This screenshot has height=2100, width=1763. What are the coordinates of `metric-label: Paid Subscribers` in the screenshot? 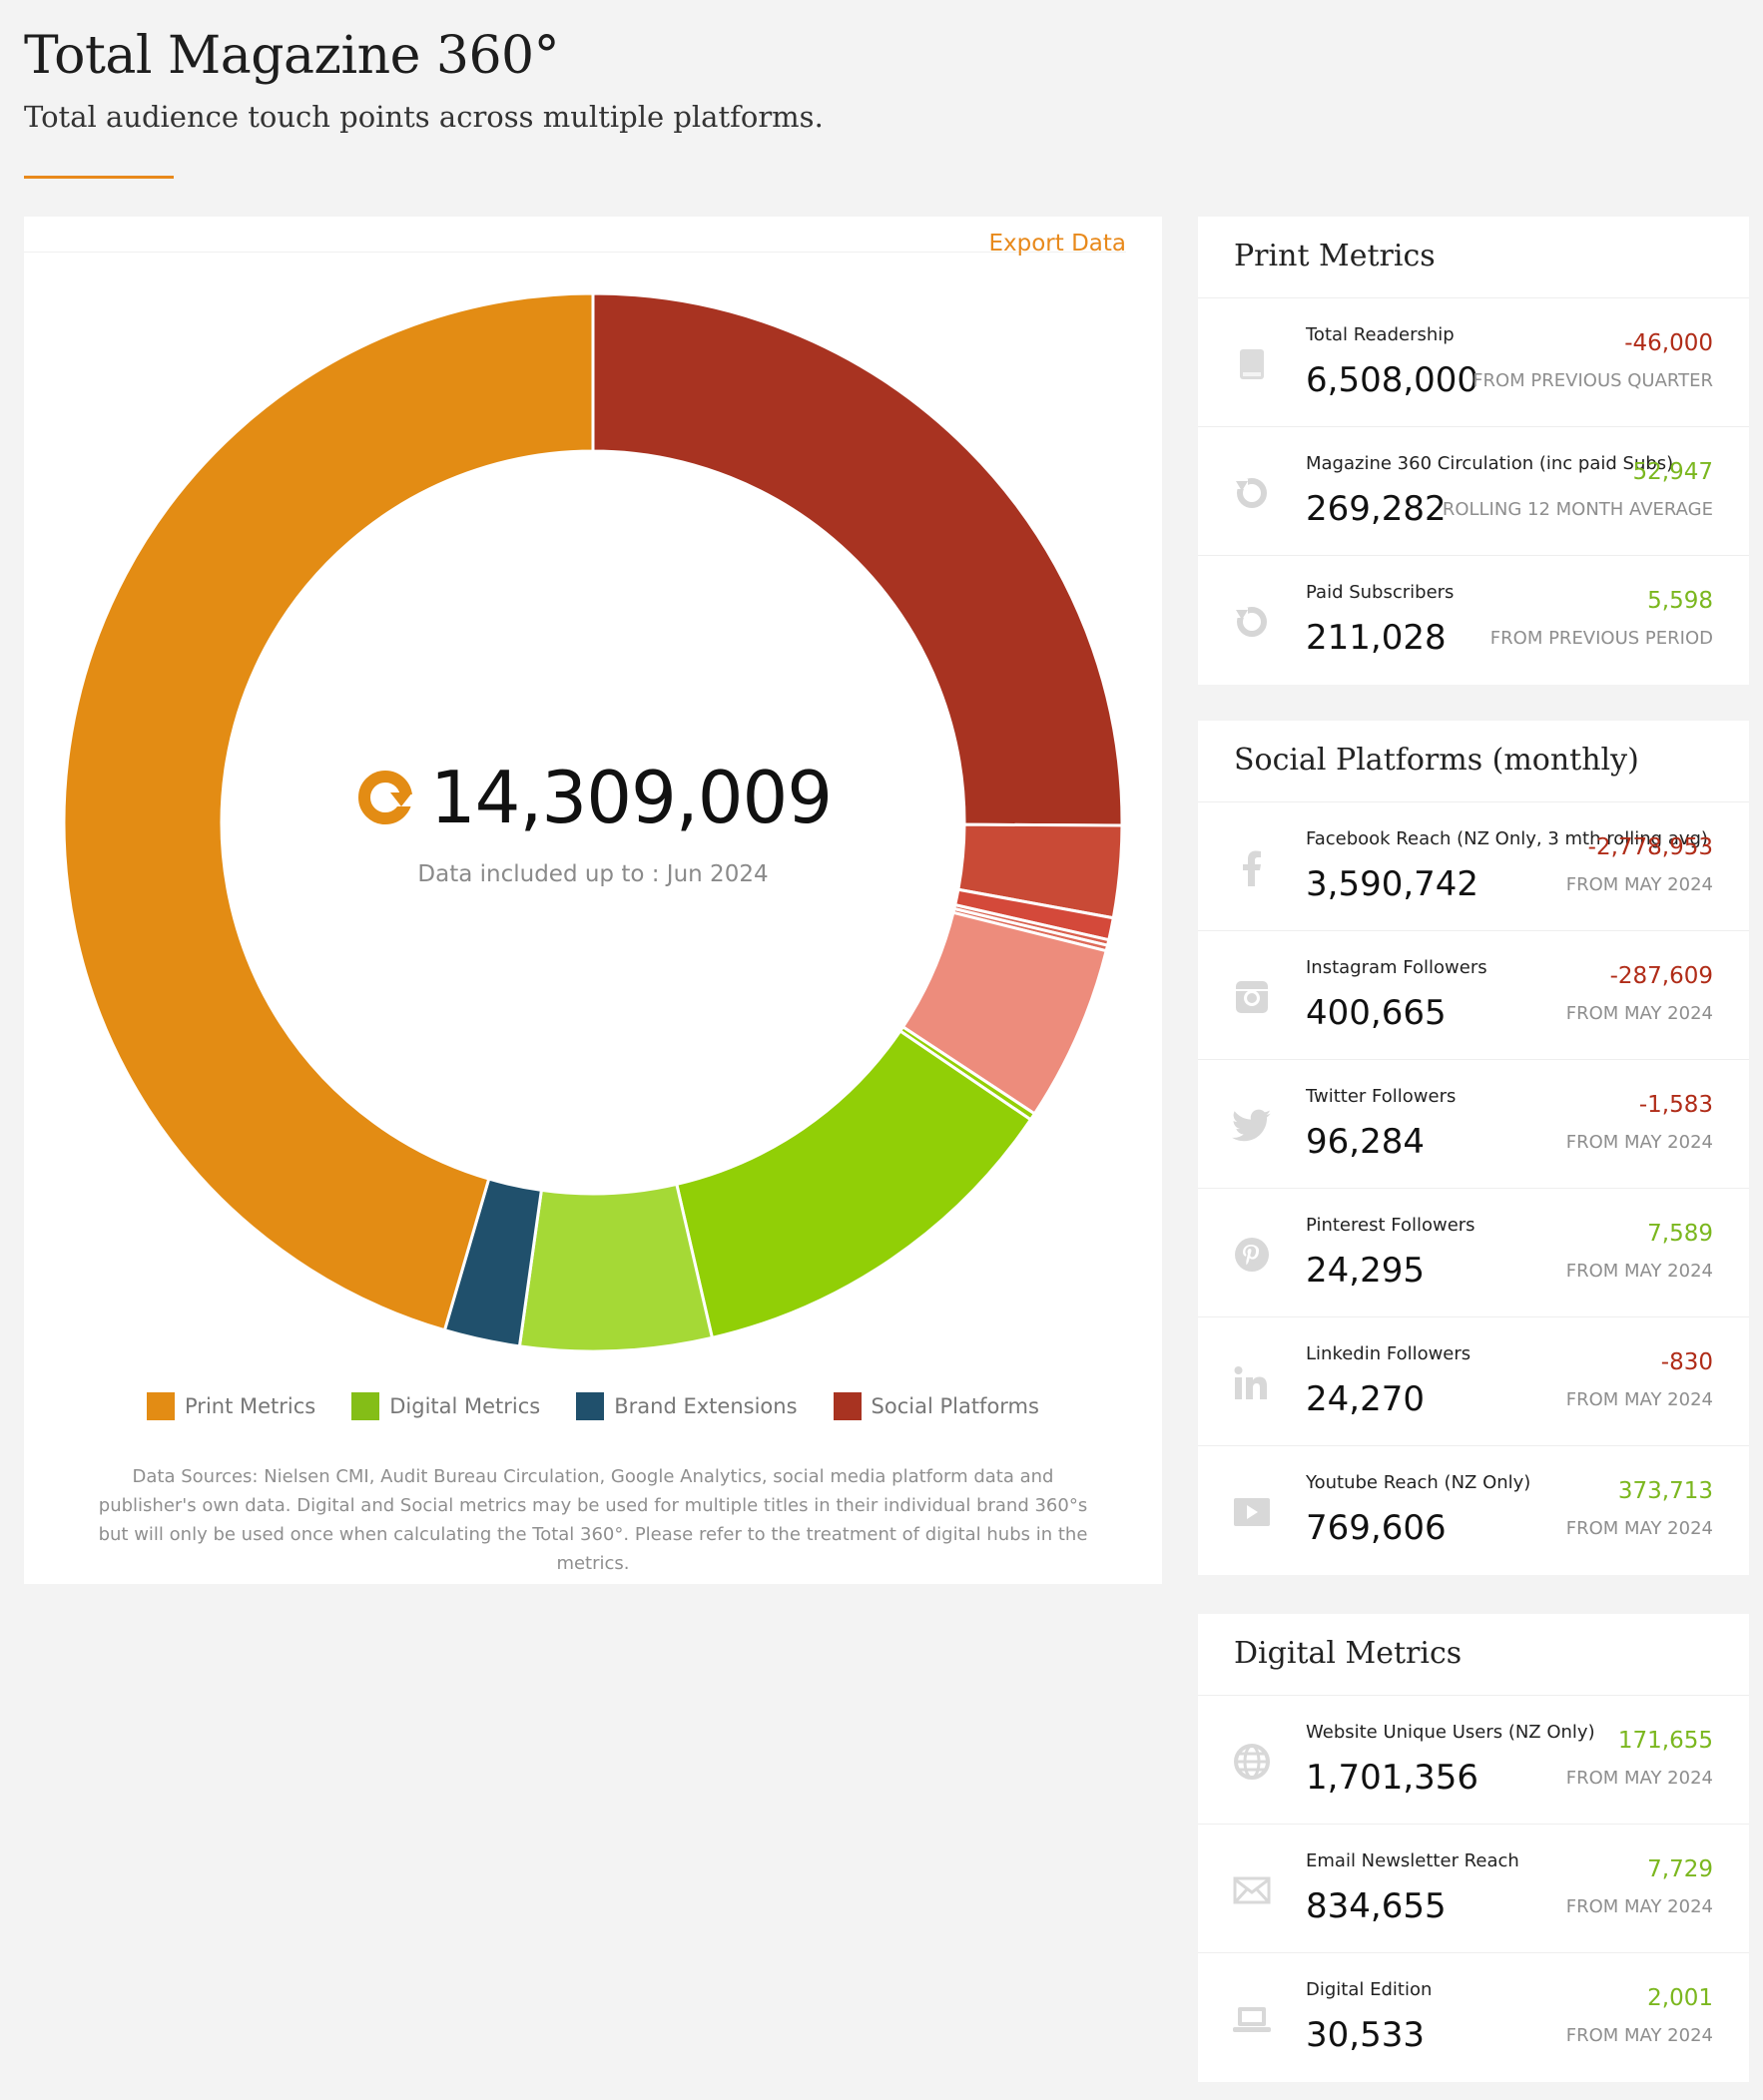 It's located at (1380, 592).